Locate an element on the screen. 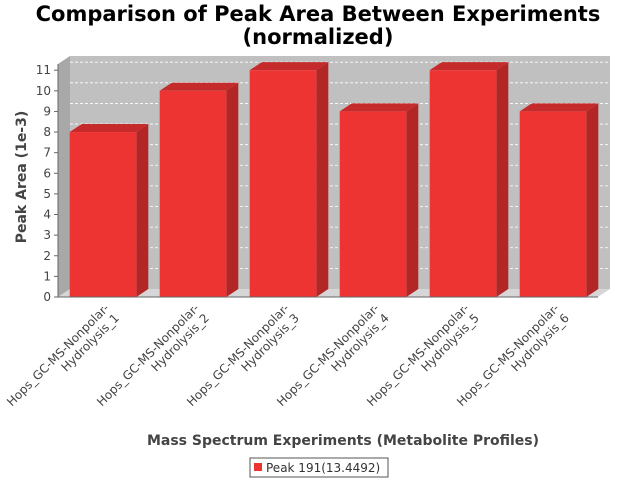  y-tick-label-7: 7 is located at coordinates (47, 153).